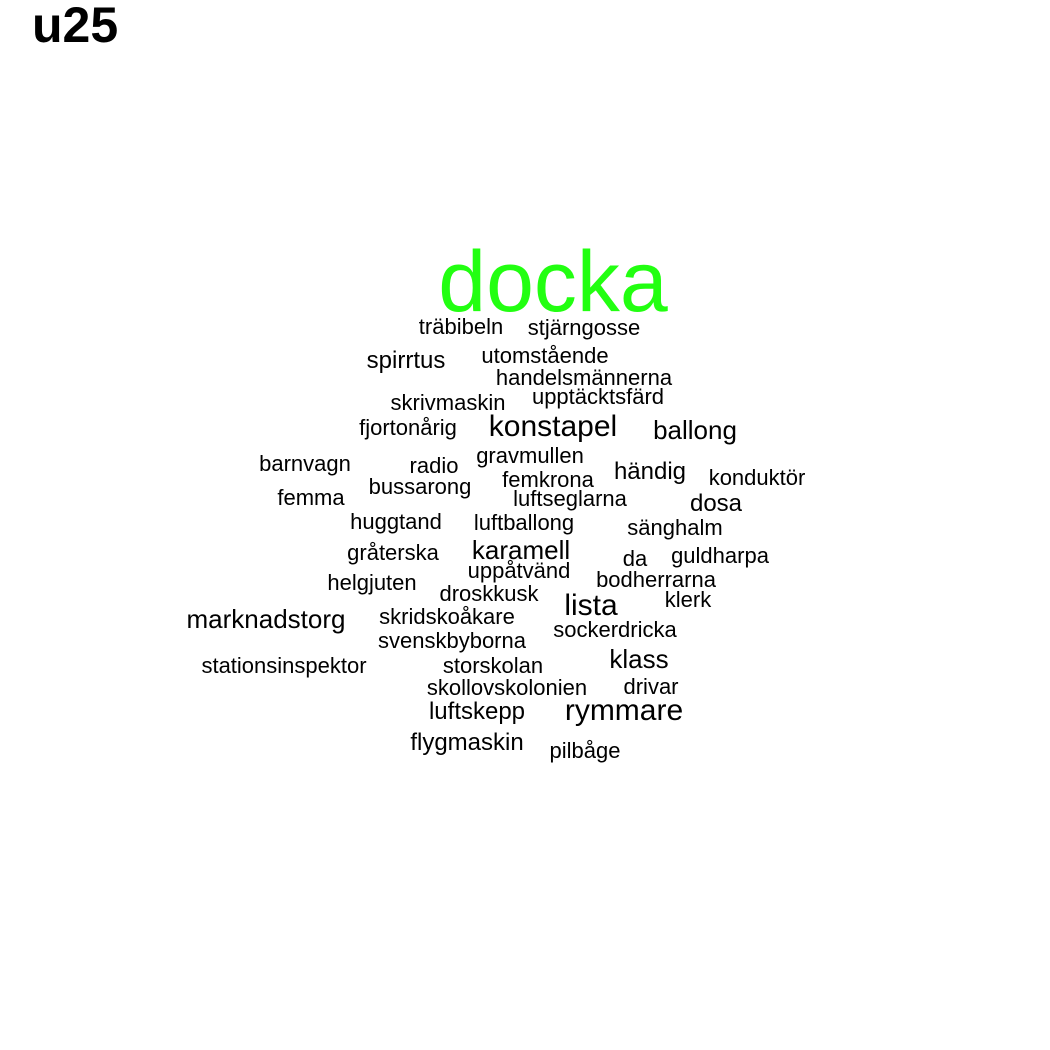 Image resolution: width=1050 pixels, height=1050 pixels. I want to click on cloud-word: bussarong, so click(420, 486).